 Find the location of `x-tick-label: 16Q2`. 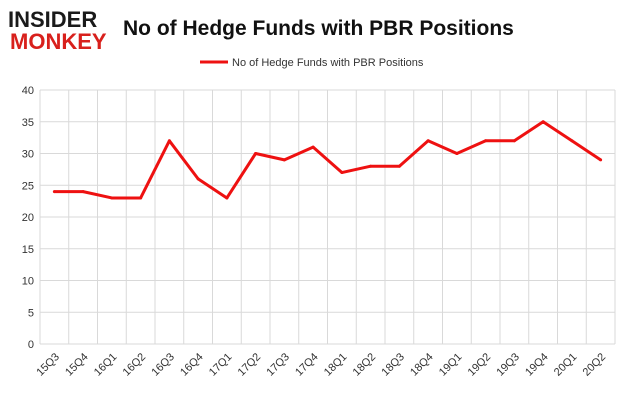

x-tick-label: 16Q2 is located at coordinates (135, 365).